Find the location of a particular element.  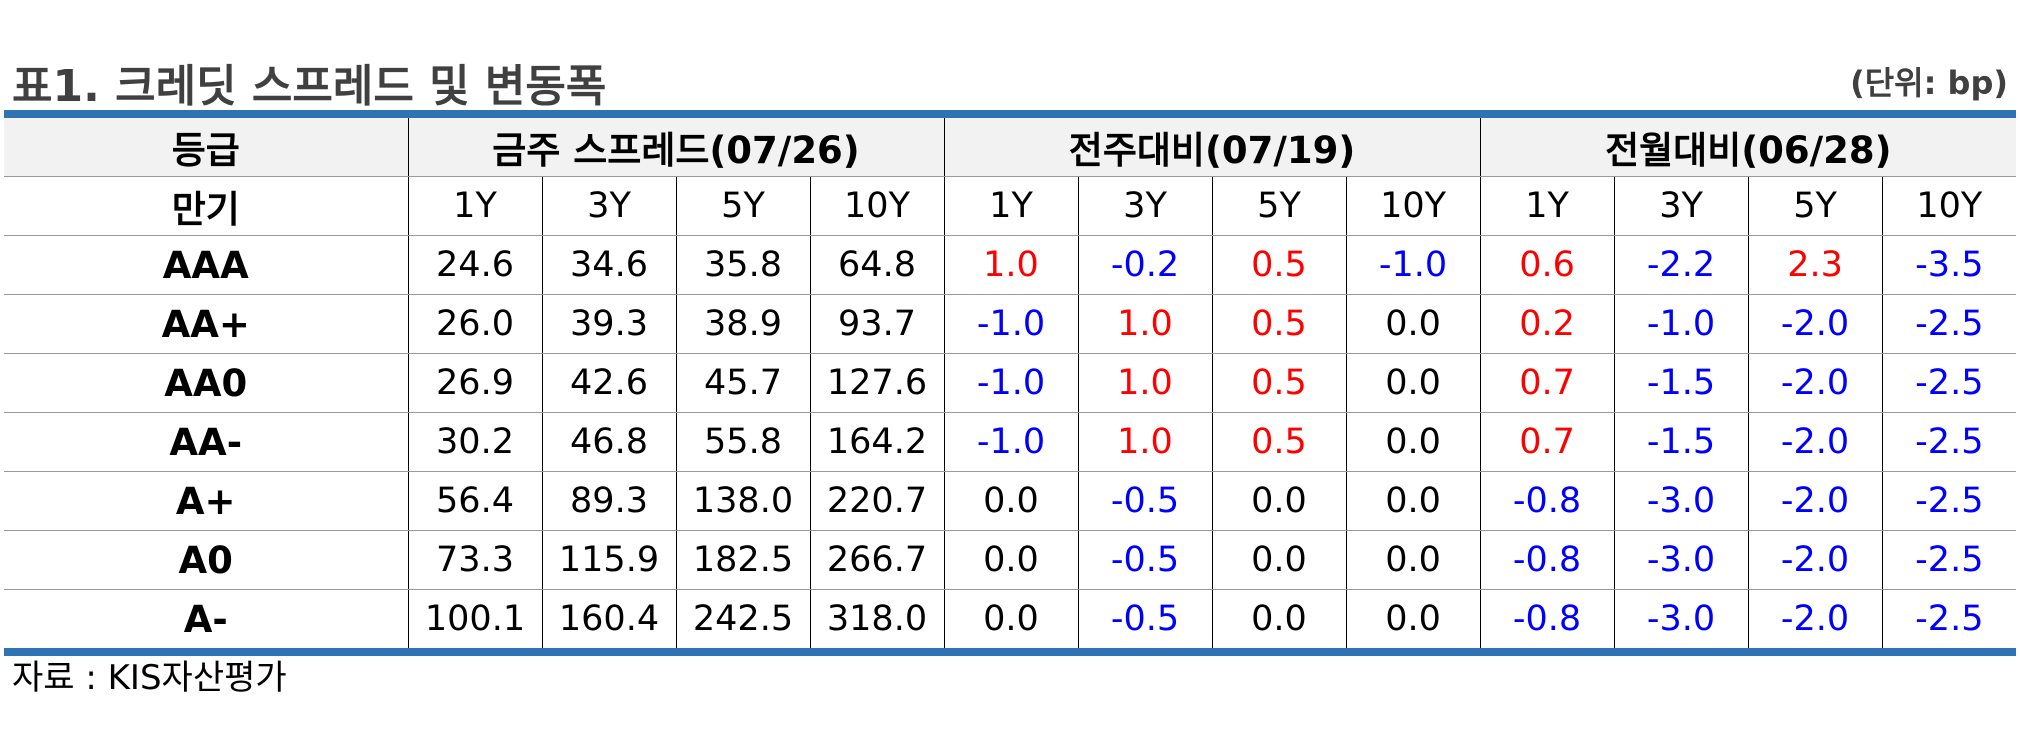

group-header-vs-last-month: 전월대비(06/28) is located at coordinates (1748, 145).